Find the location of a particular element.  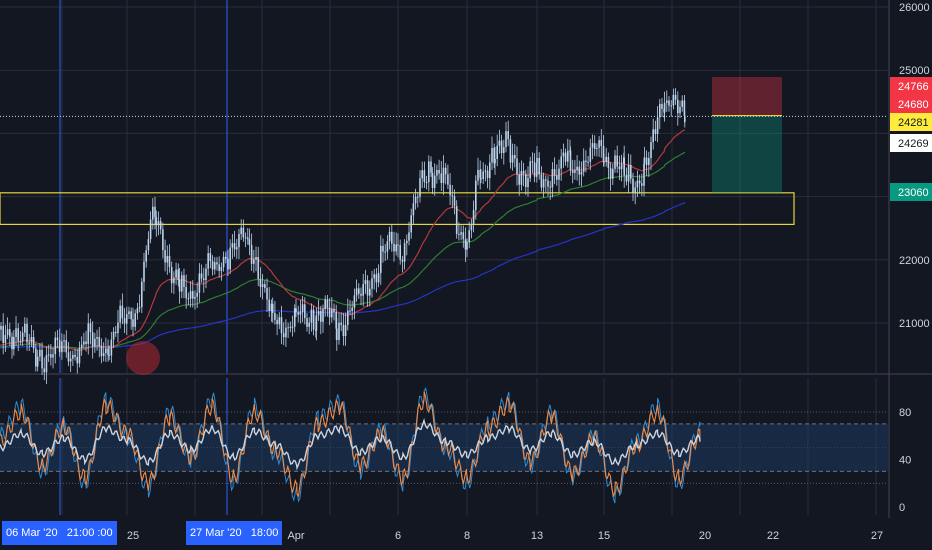

price-badge-text: 24269 is located at coordinates (913, 144).